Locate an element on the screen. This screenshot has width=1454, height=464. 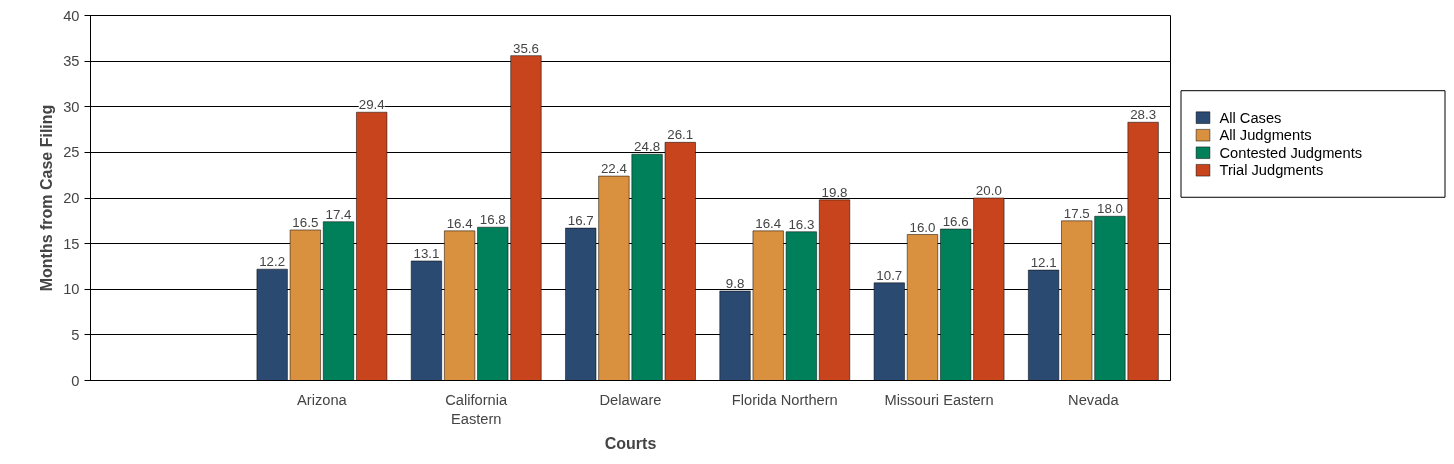
data-label: 26.1 is located at coordinates (680, 135).